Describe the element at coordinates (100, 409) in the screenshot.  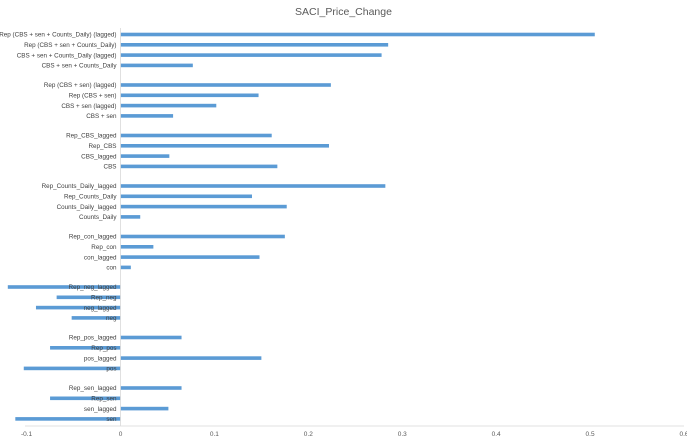
I see `category-label-7-2: sen_lagged` at that location.